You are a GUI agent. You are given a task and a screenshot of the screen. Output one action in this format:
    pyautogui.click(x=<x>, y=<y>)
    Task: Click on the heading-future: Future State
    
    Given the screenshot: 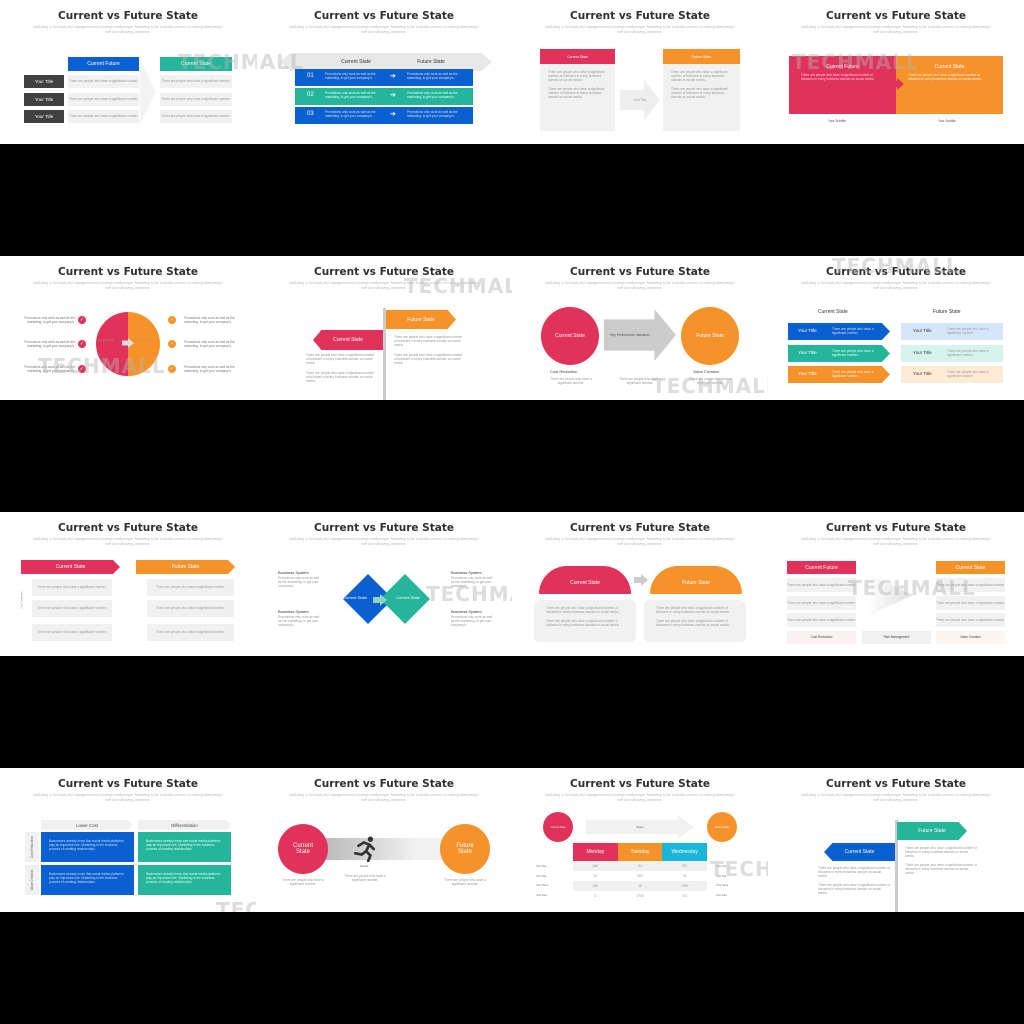 What is the action you would take?
    pyautogui.click(x=947, y=312)
    